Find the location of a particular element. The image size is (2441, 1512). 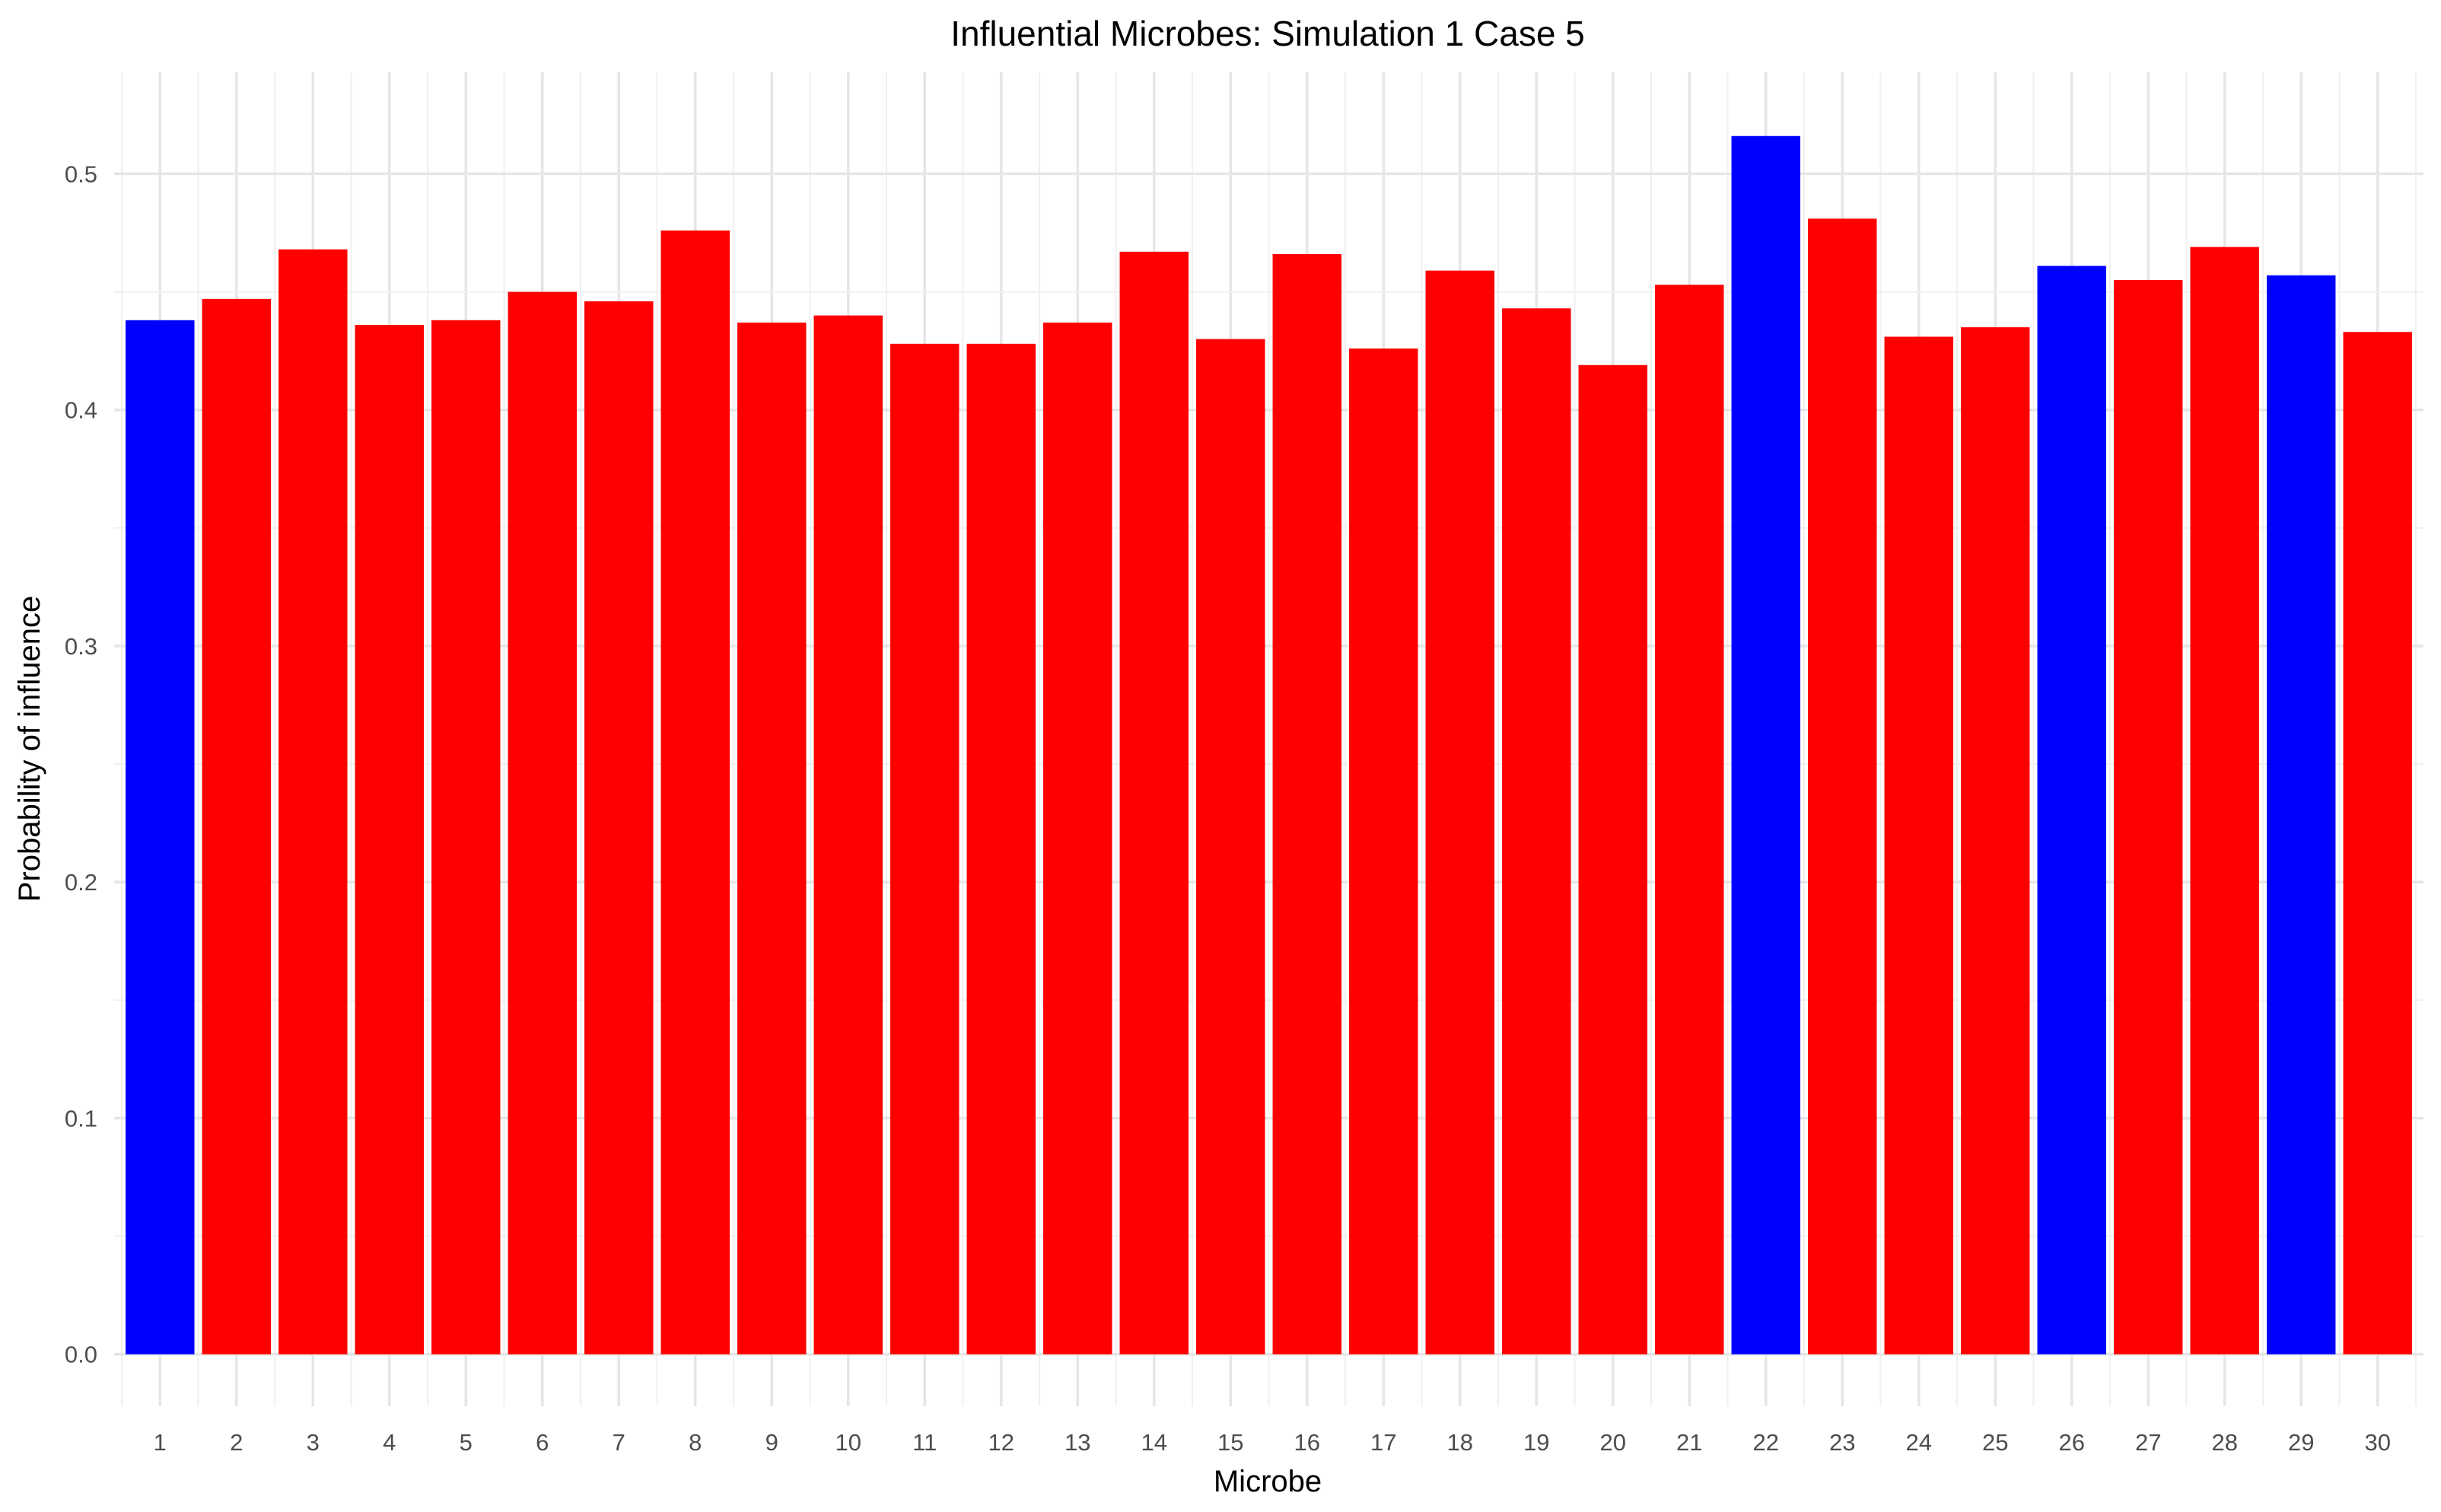

y-axis-title: Probability of influence is located at coordinates (30, 749).